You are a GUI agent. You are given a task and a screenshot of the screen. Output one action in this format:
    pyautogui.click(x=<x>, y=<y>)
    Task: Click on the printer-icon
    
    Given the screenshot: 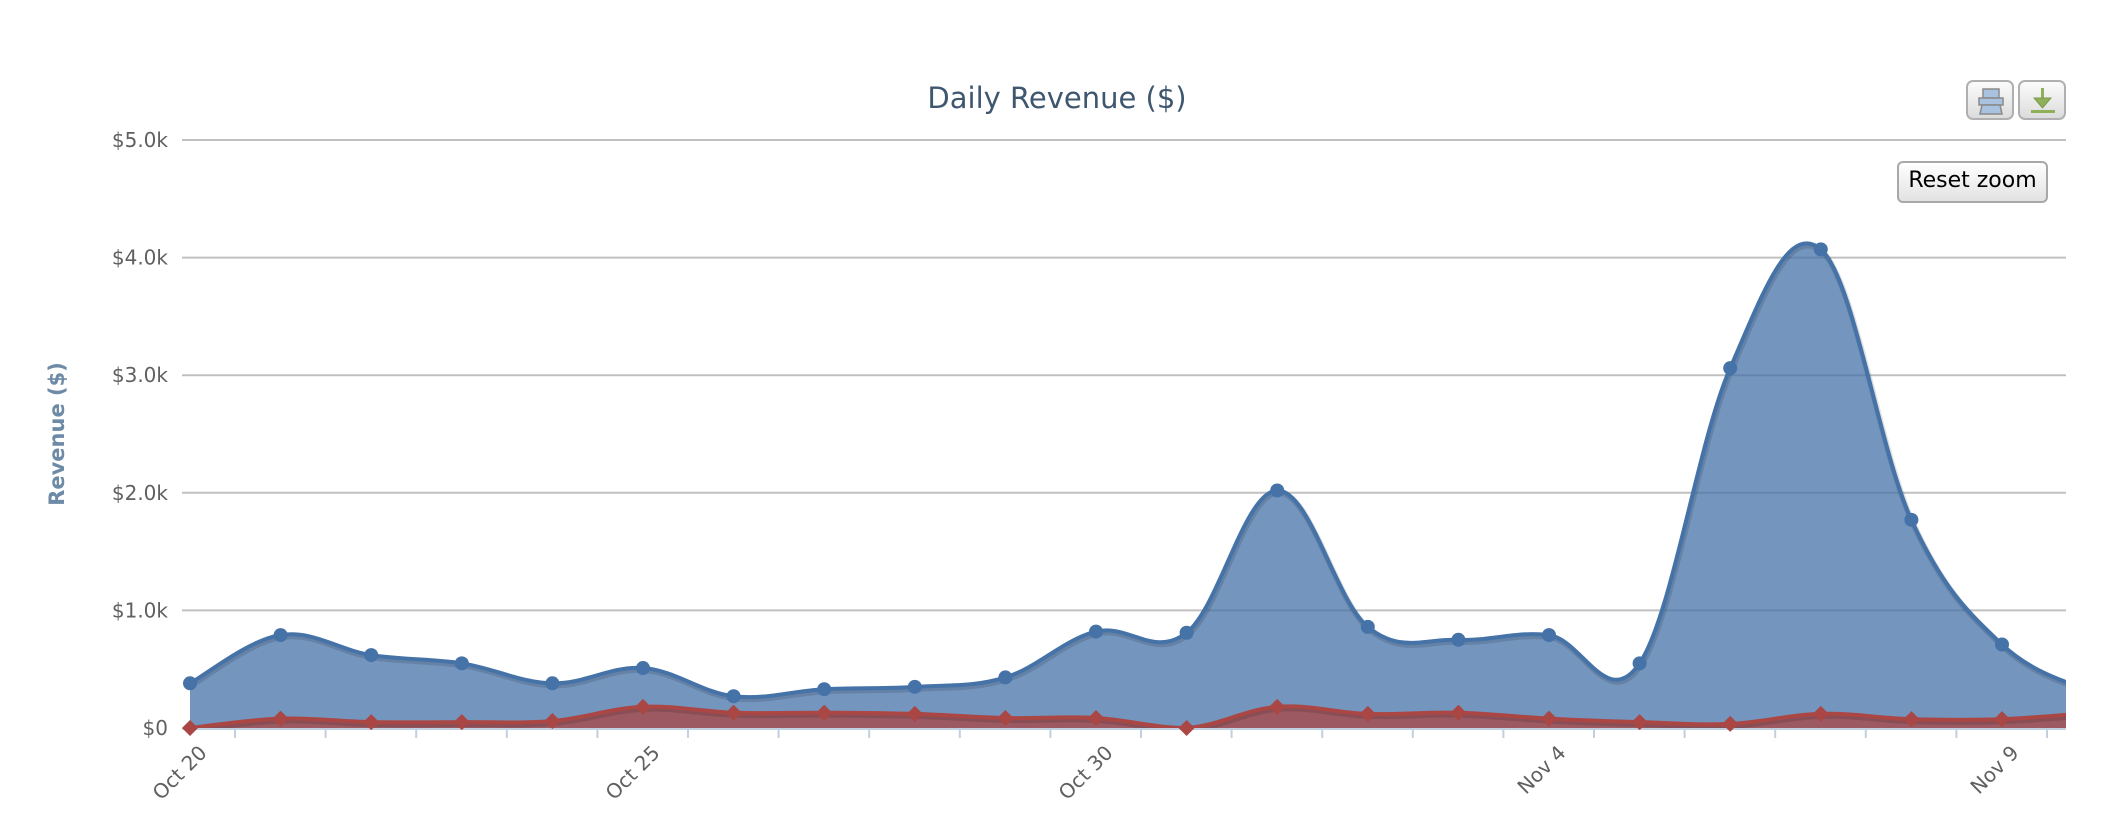 What is the action you would take?
    pyautogui.click(x=1991, y=101)
    